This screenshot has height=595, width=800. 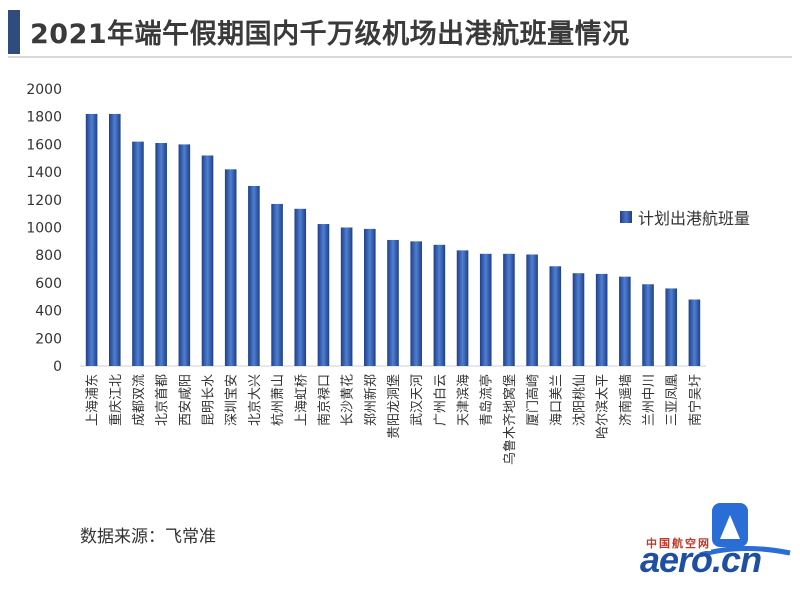 What do you see at coordinates (371, 400) in the screenshot?
I see `x-category-label: 郑州新郑` at bounding box center [371, 400].